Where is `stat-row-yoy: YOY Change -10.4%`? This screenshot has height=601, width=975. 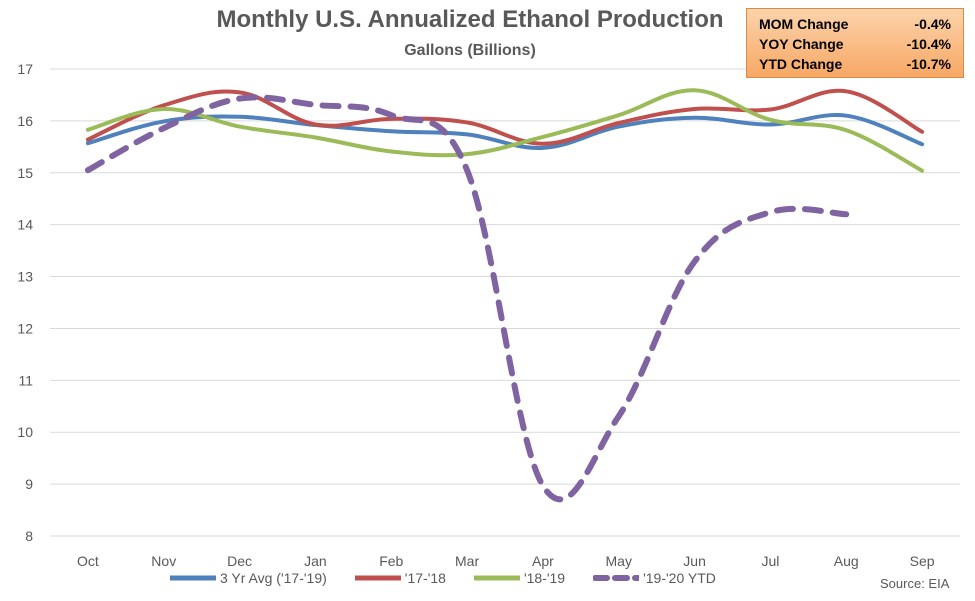
stat-row-yoy: YOY Change -10.4% is located at coordinates (855, 44).